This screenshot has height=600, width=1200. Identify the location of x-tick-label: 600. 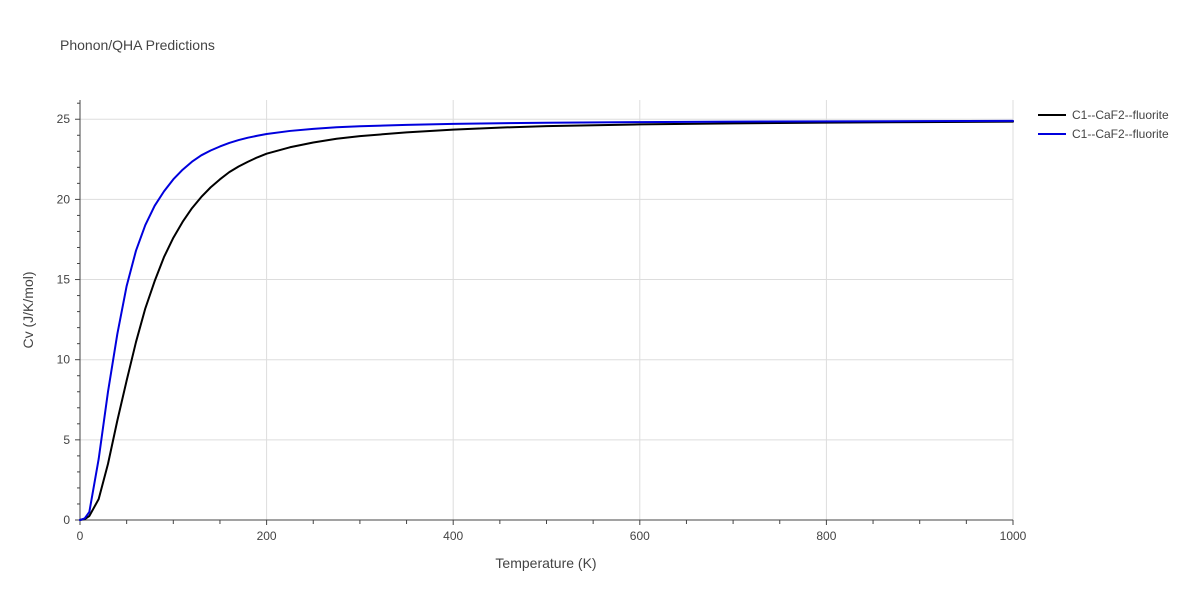
(640, 536).